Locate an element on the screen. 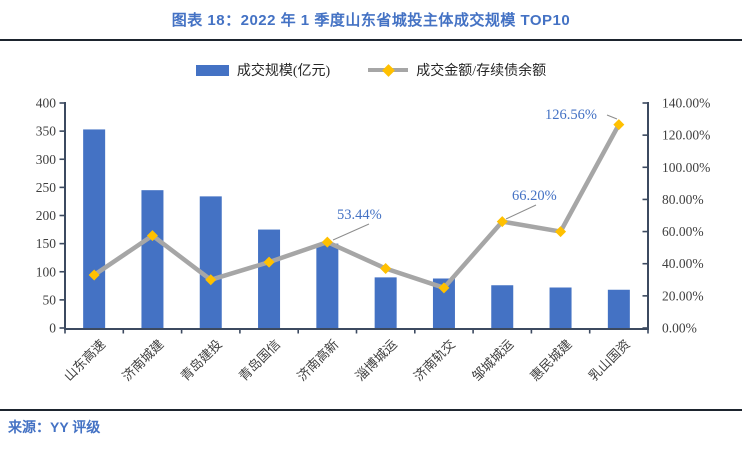  line-swatch-icon is located at coordinates (388, 70).